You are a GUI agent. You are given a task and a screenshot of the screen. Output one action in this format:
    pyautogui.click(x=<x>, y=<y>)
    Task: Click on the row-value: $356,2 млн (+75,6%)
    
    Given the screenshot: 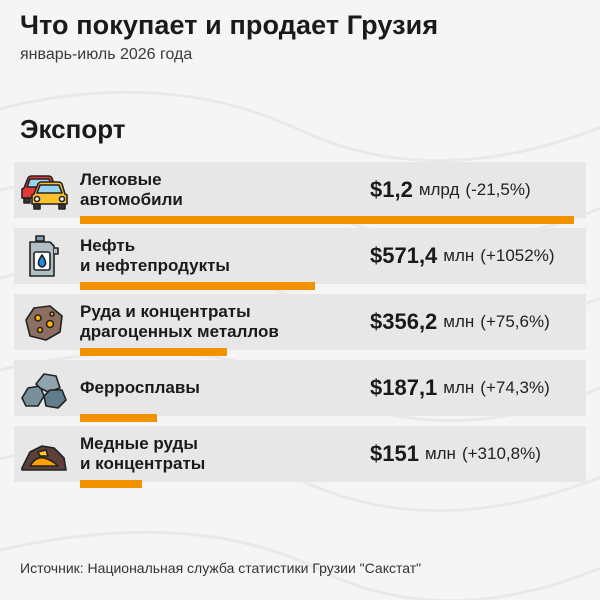 What is the action you would take?
    pyautogui.click(x=460, y=322)
    